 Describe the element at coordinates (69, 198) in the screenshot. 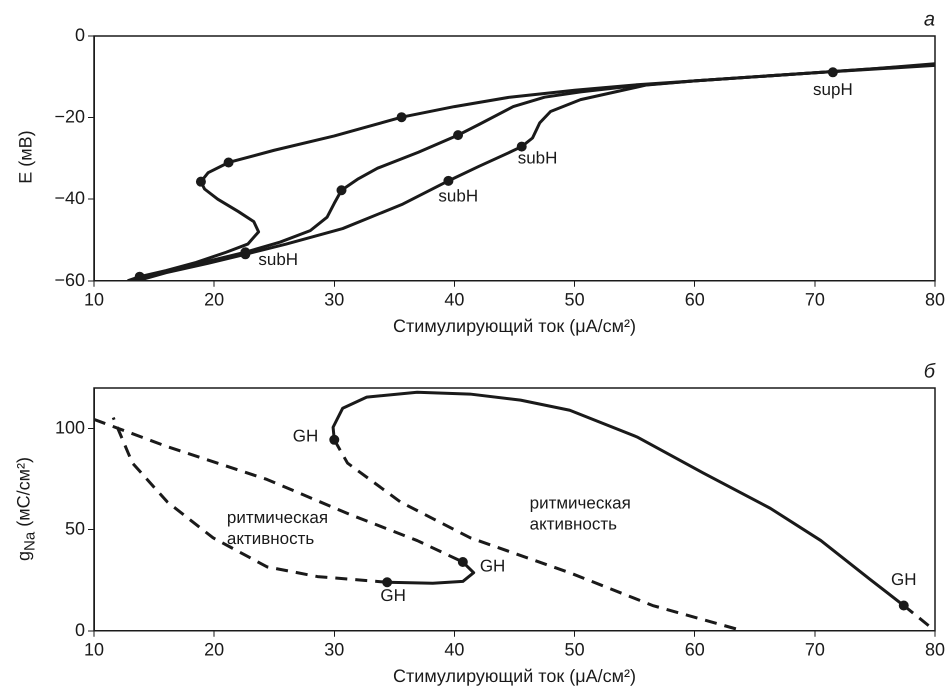

I see `y-tick-label: −40` at that location.